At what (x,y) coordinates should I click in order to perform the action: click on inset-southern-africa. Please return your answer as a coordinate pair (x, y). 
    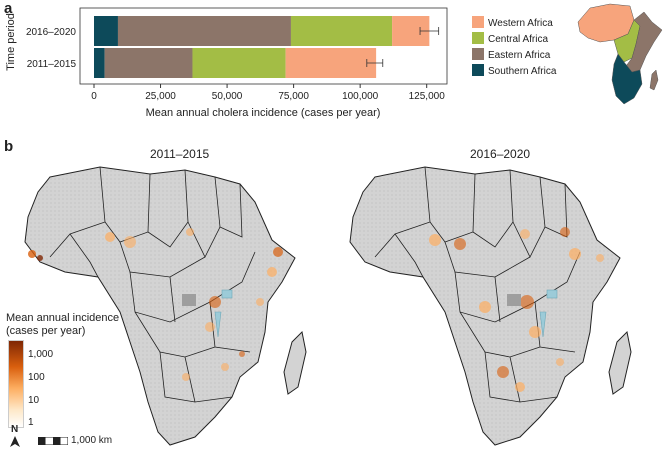
    Looking at the image, I should click on (627, 79).